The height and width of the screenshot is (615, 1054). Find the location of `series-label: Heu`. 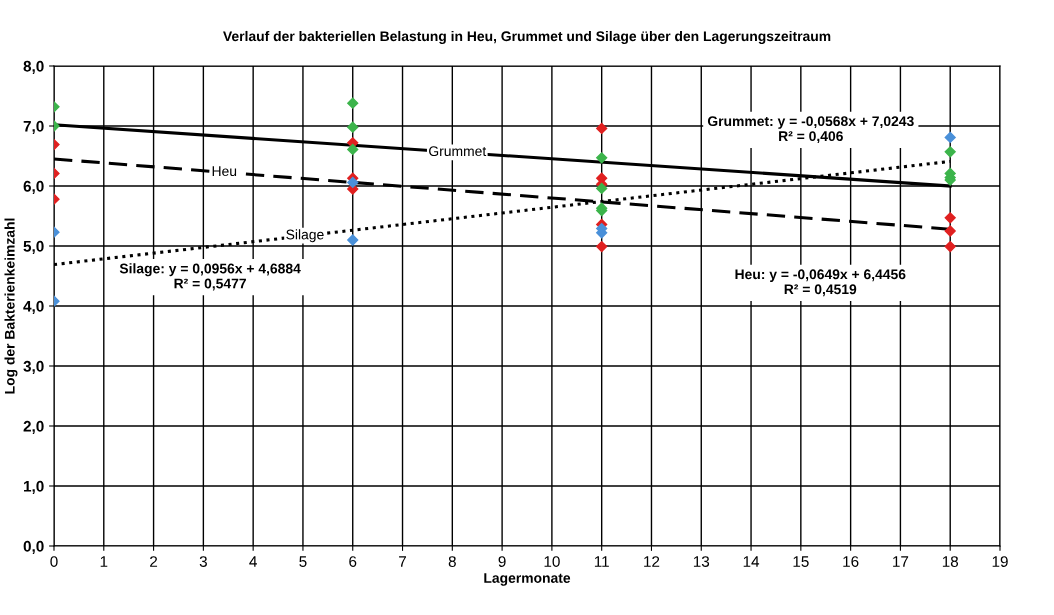

series-label: Heu is located at coordinates (224, 171).